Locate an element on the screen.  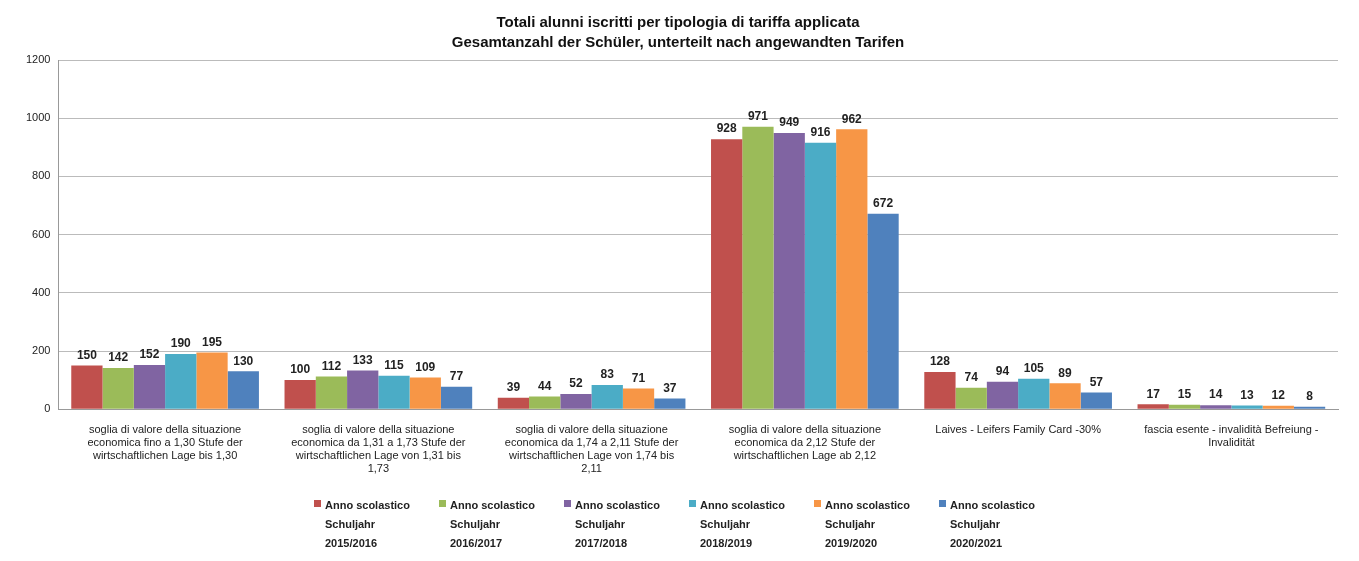
data-label: 37 is located at coordinates (670, 387).